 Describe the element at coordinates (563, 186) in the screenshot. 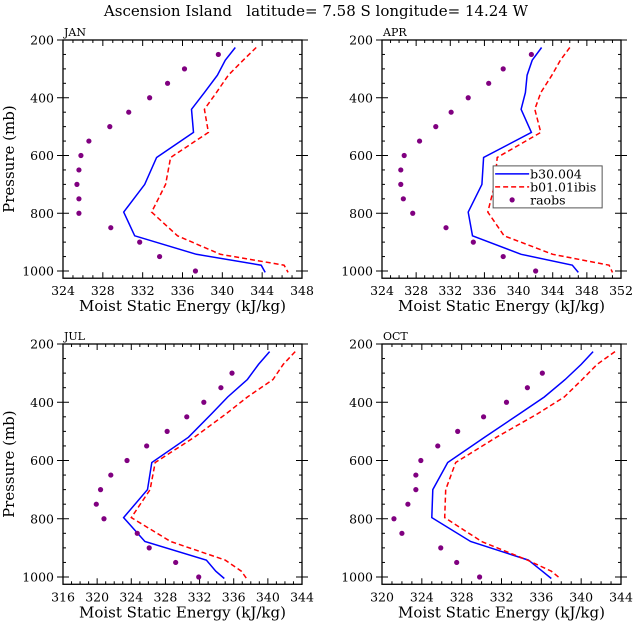

I see `legend-label: b01.01ibis` at that location.